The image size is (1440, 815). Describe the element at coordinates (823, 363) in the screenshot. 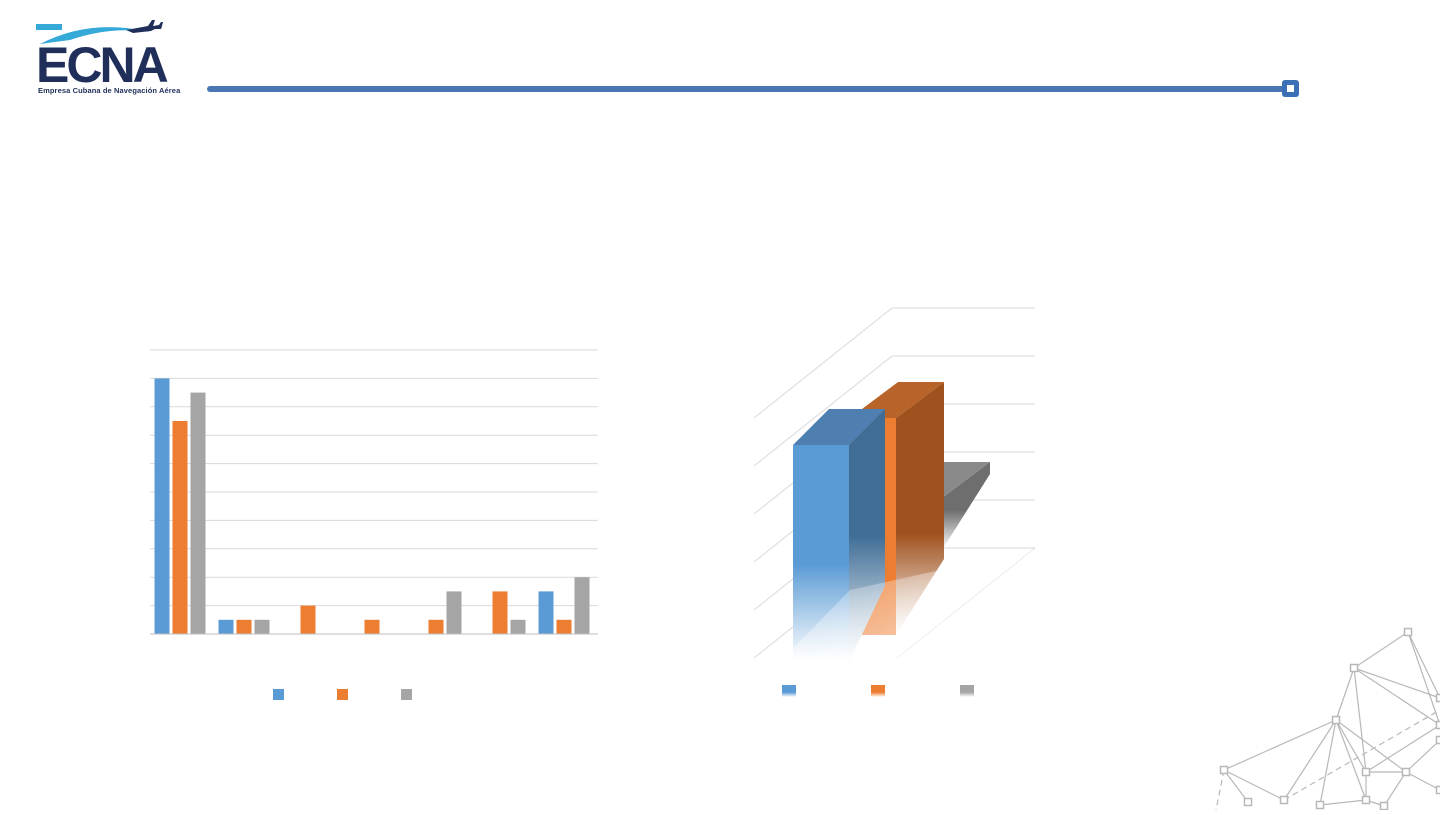

I see `side-gridline` at that location.